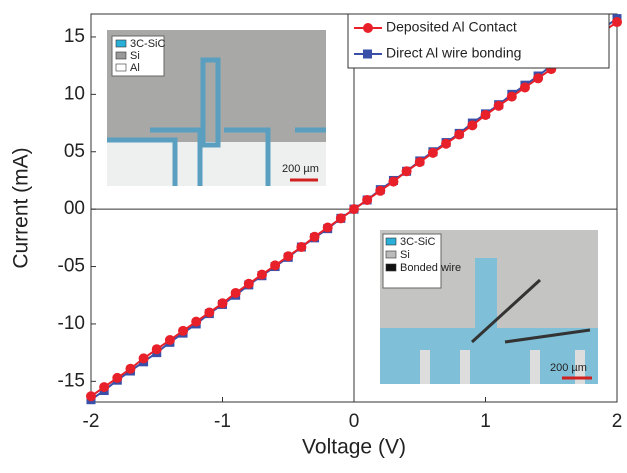 This screenshot has width=627, height=473. Describe the element at coordinates (354, 421) in the screenshot. I see `x-tick-label: 0` at that location.